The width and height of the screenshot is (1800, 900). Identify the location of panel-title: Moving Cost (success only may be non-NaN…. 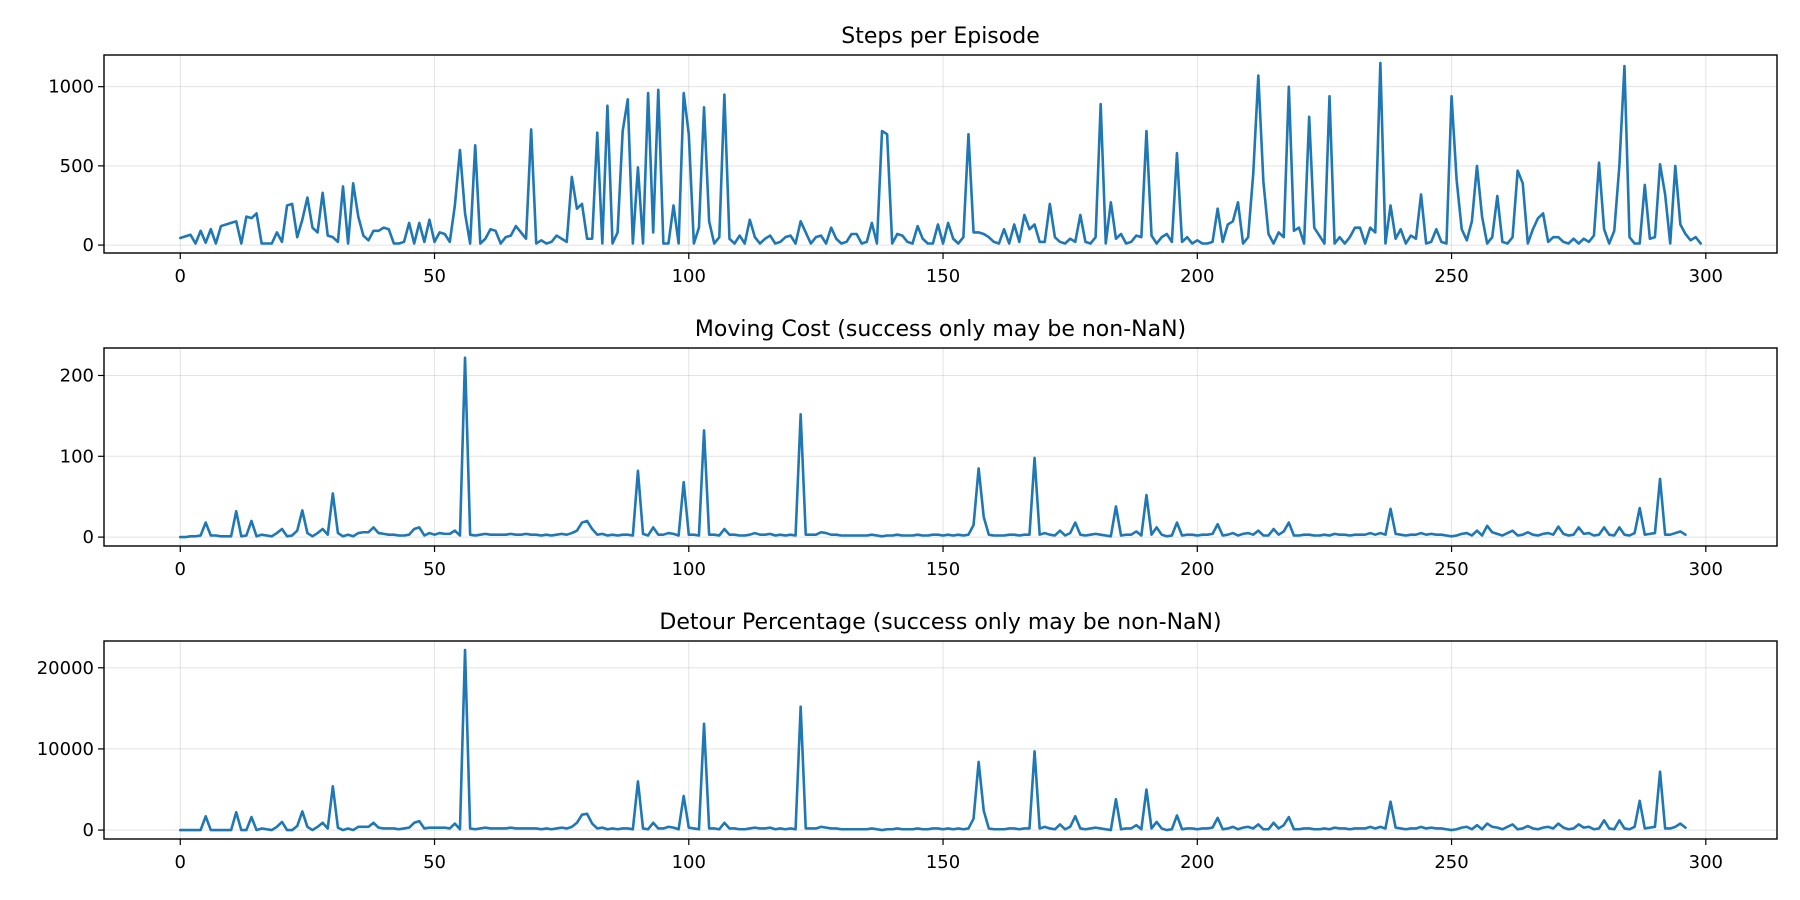
(940, 329).